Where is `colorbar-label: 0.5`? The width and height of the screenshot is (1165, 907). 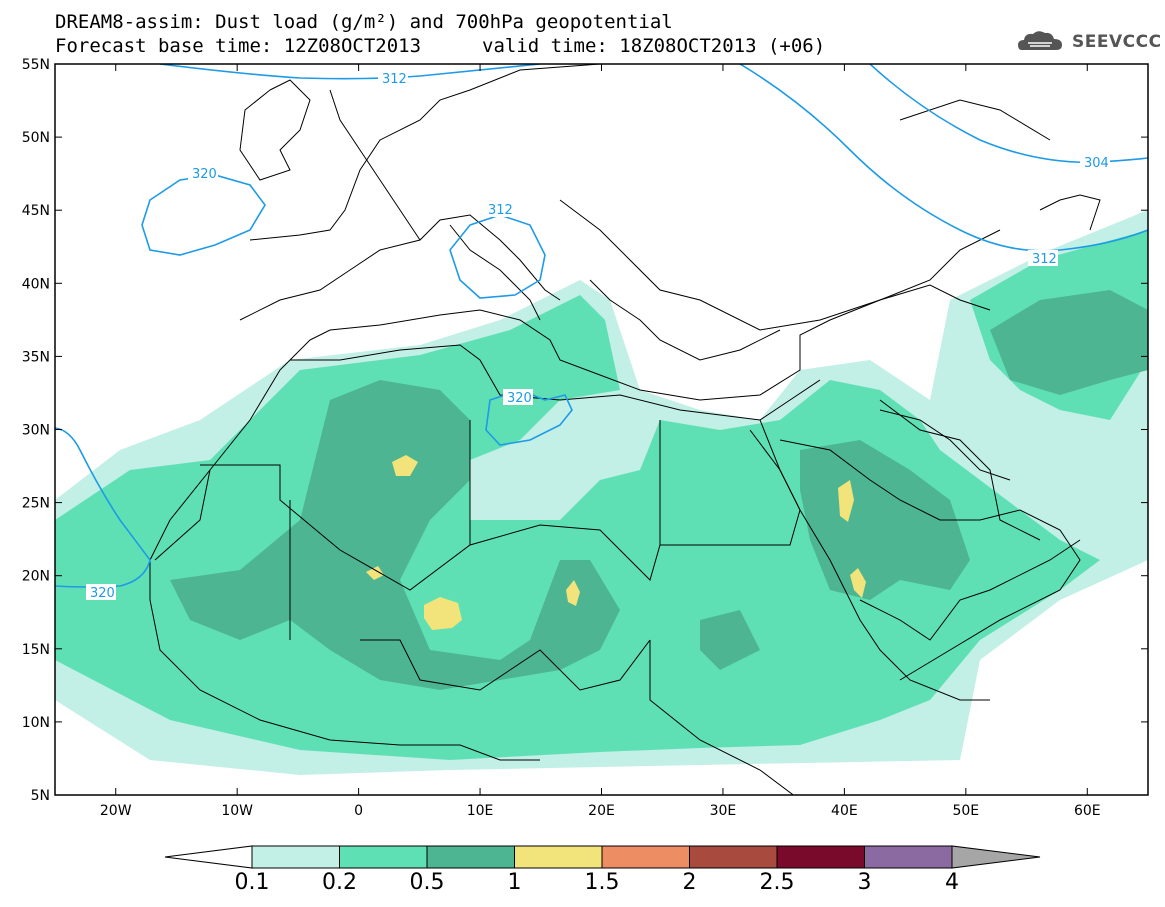 colorbar-label: 0.5 is located at coordinates (427, 882).